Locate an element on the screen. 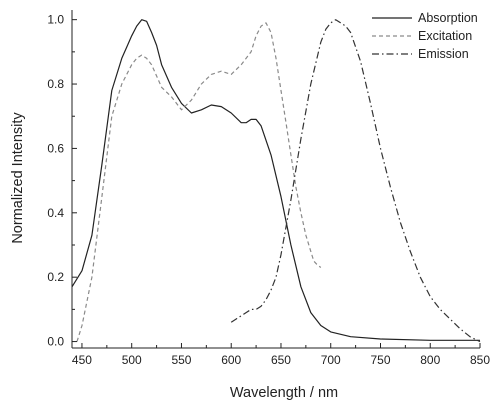 This screenshot has height=401, width=493. x-tick-label: 700 is located at coordinates (331, 360).